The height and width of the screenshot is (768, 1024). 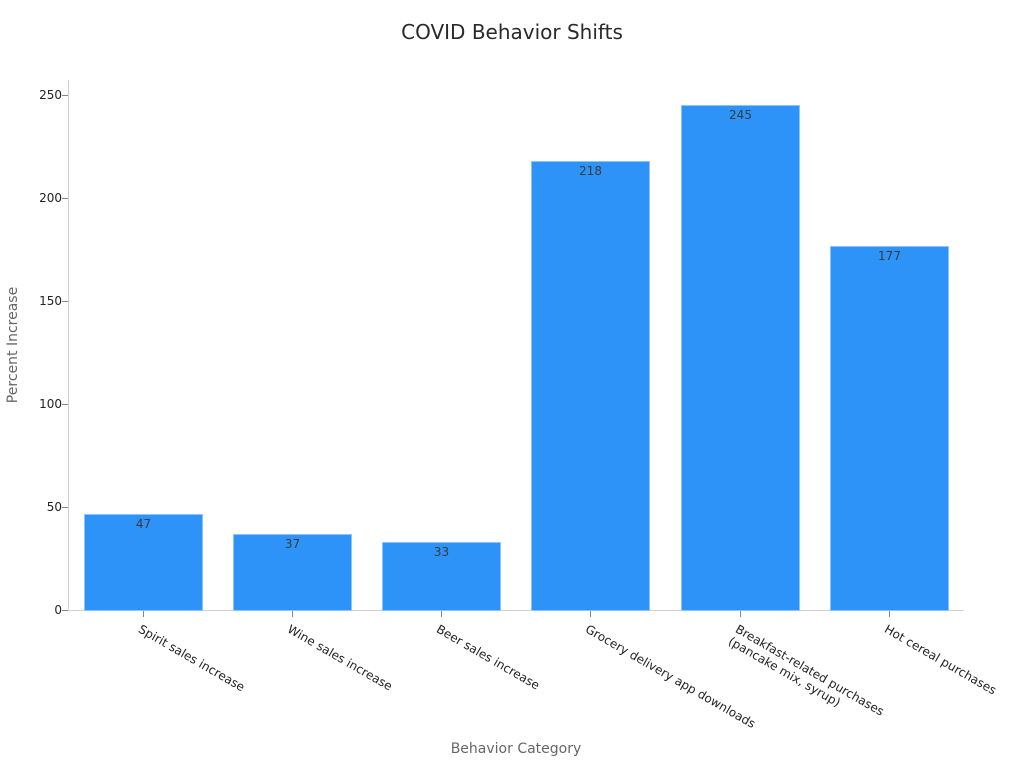 I want to click on bar-value-label: 47, so click(x=143, y=524).